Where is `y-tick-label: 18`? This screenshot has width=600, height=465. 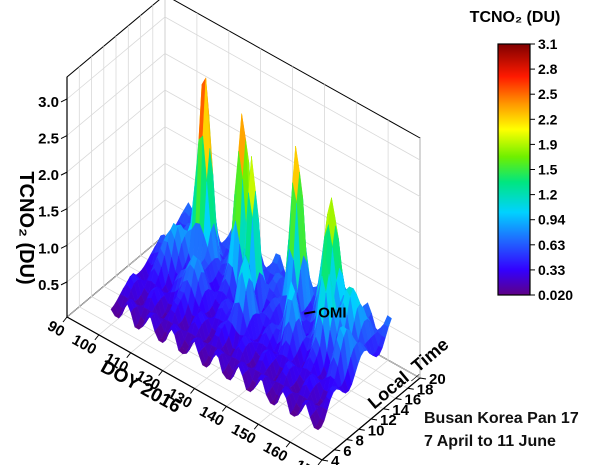 y-tick-label: 18 is located at coordinates (425, 389).